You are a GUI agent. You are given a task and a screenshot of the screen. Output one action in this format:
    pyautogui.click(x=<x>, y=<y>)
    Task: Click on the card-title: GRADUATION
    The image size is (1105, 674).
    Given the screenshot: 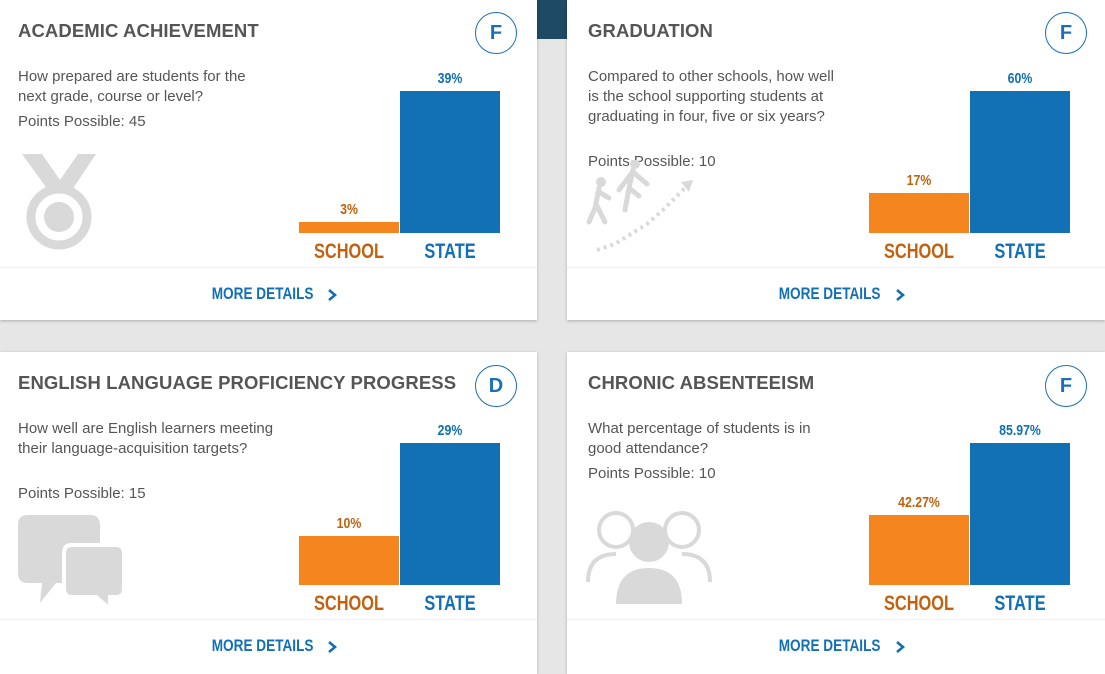 What is the action you would take?
    pyautogui.click(x=651, y=30)
    